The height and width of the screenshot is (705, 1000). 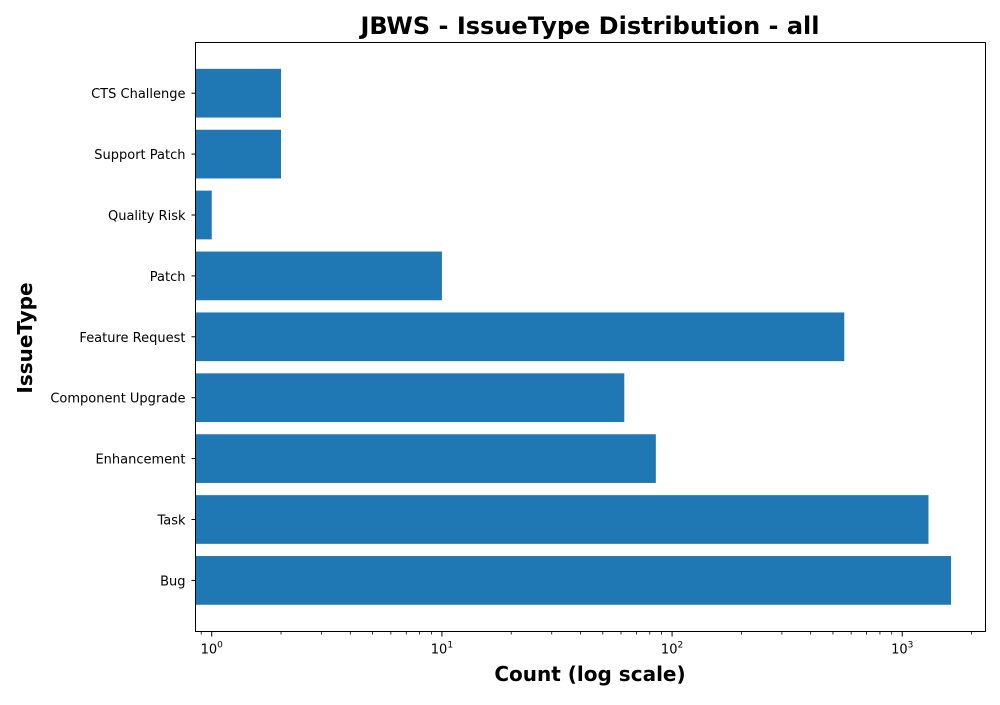 What do you see at coordinates (140, 460) in the screenshot?
I see `y-tick-label-enhancement: Enhancement` at bounding box center [140, 460].